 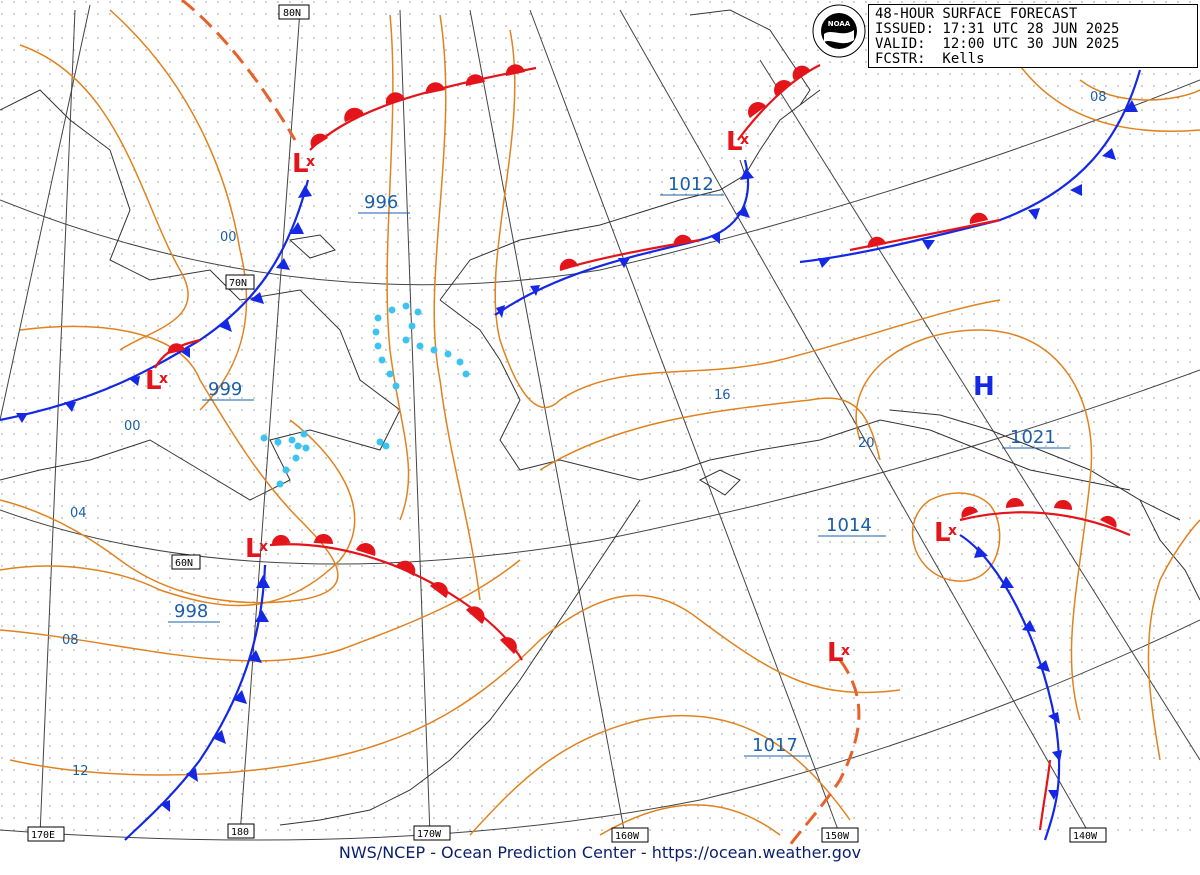 What do you see at coordinates (132, 426) in the screenshot?
I see `isobar-label-00b: 00` at bounding box center [132, 426].